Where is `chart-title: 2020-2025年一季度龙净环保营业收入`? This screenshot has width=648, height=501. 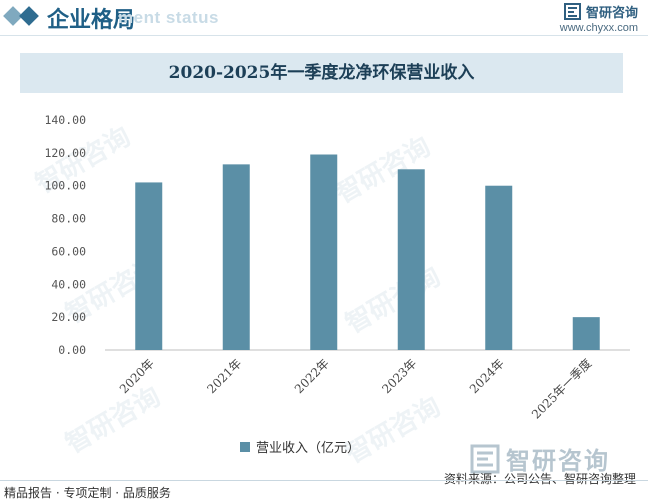
chart-title: 2020-2025年一季度龙净环保营业收入 is located at coordinates (321, 73).